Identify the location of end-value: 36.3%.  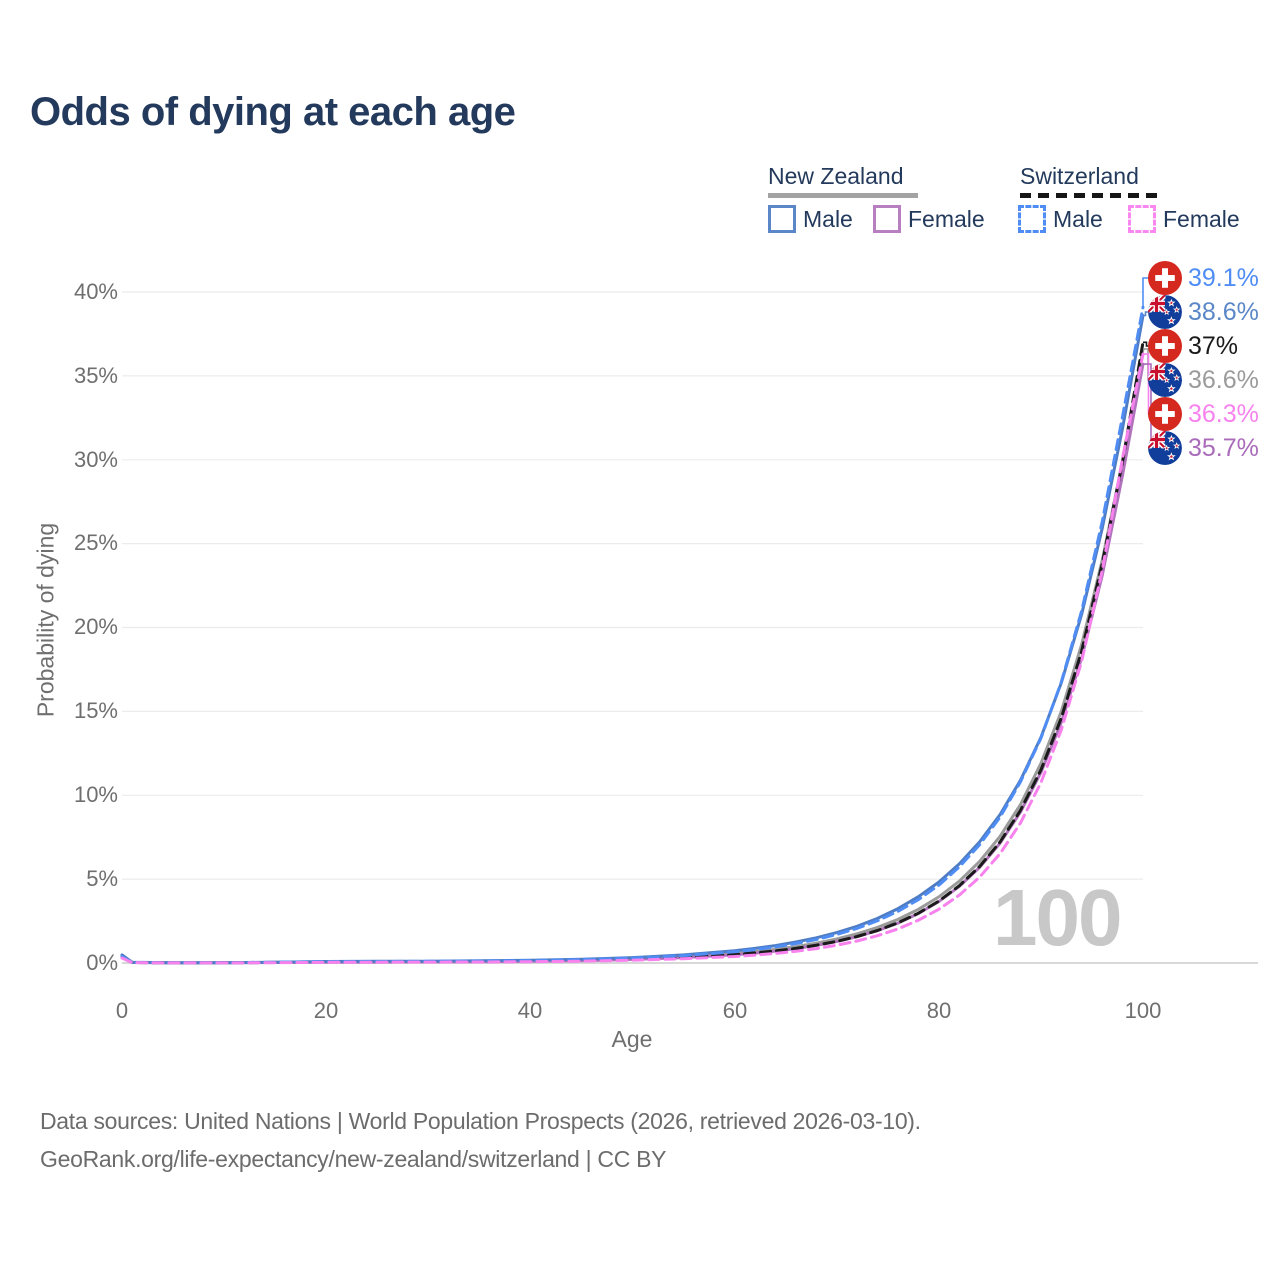
(1223, 413).